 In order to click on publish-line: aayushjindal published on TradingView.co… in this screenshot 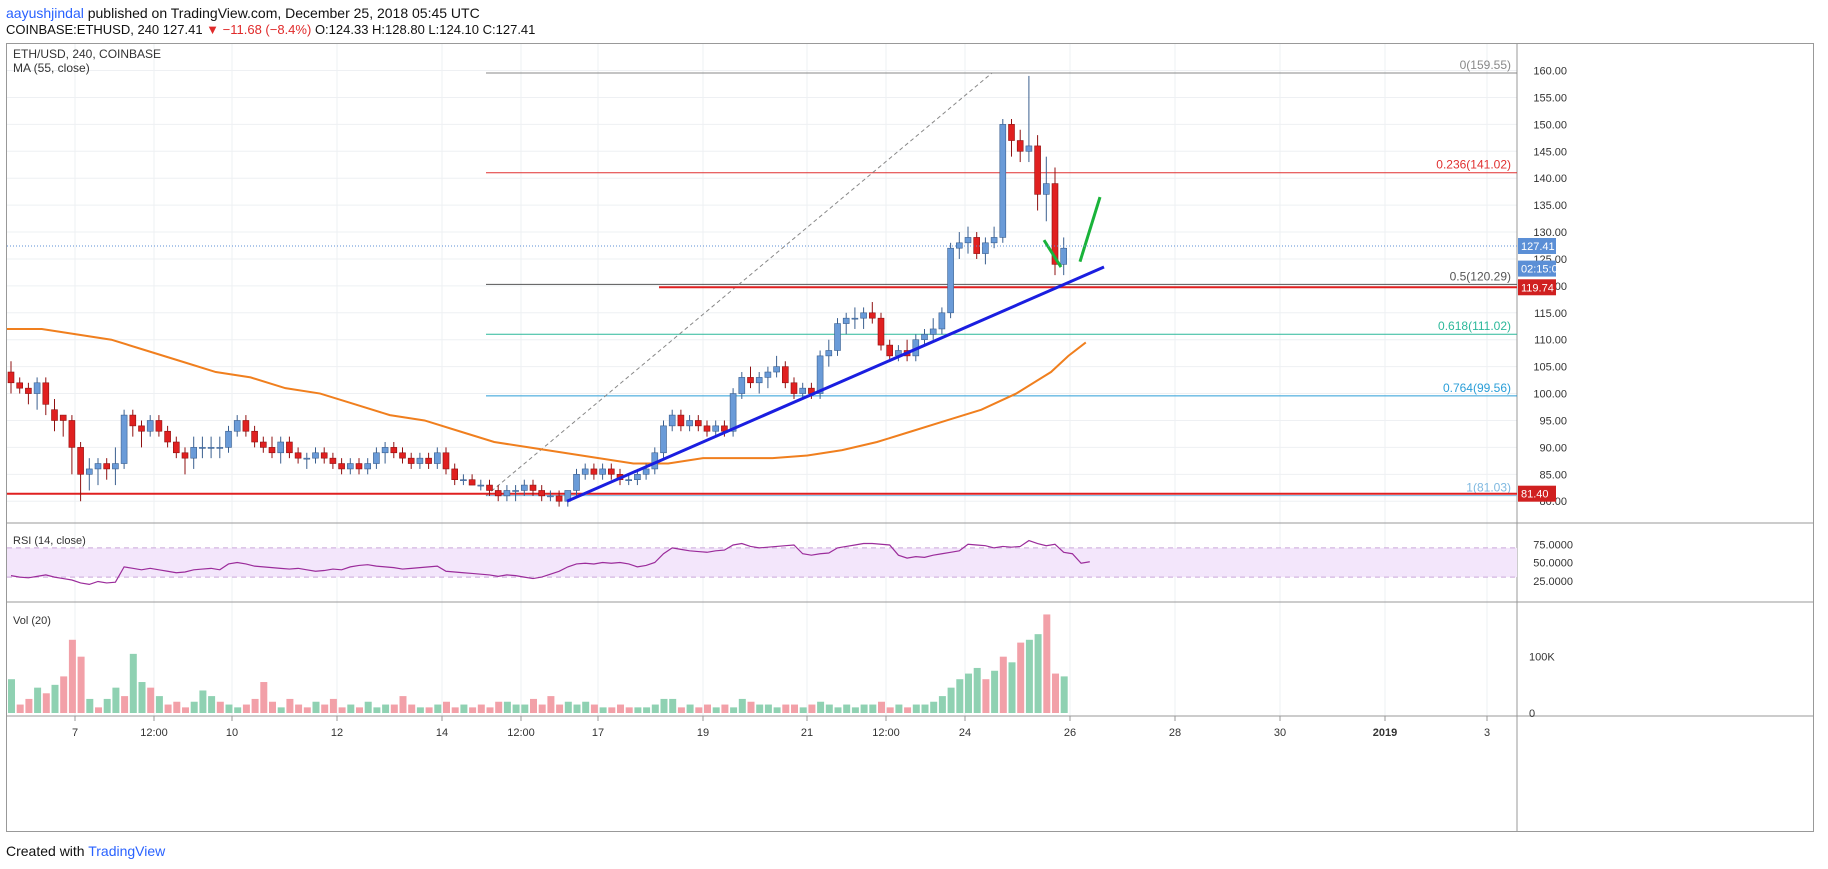, I will do `click(243, 13)`.